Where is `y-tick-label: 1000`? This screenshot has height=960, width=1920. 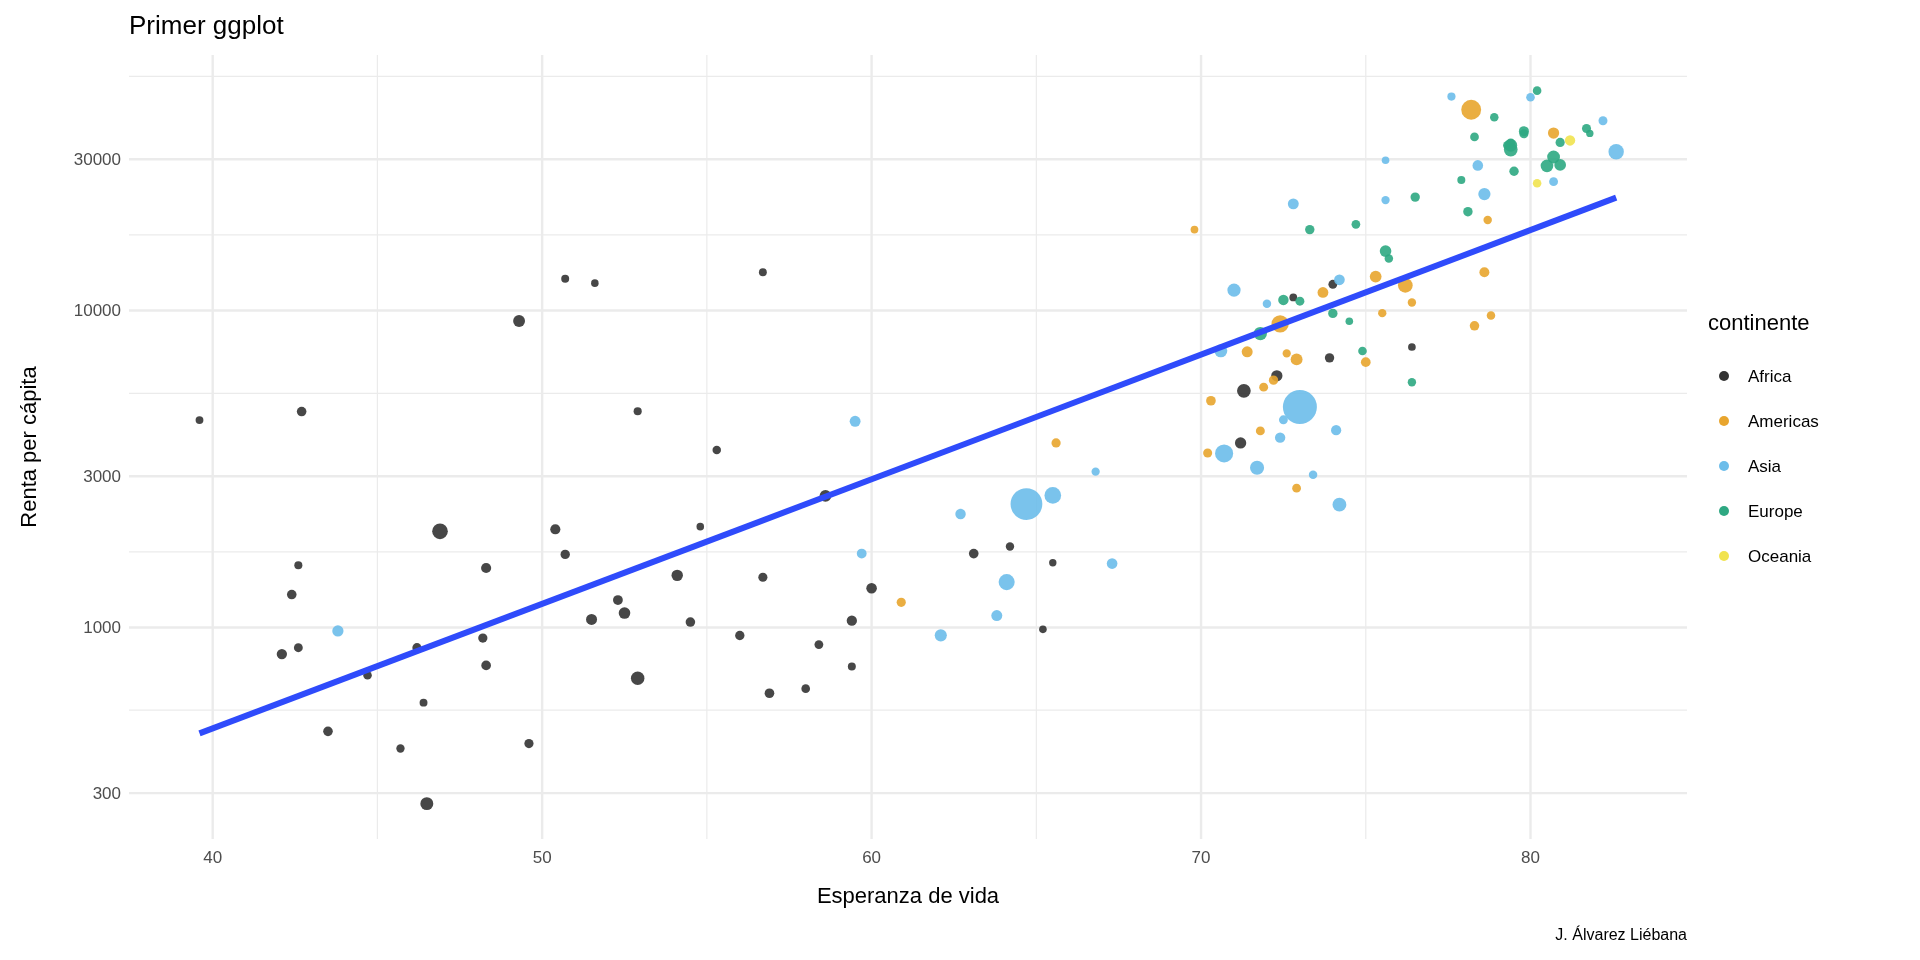 y-tick-label: 1000 is located at coordinates (102, 628).